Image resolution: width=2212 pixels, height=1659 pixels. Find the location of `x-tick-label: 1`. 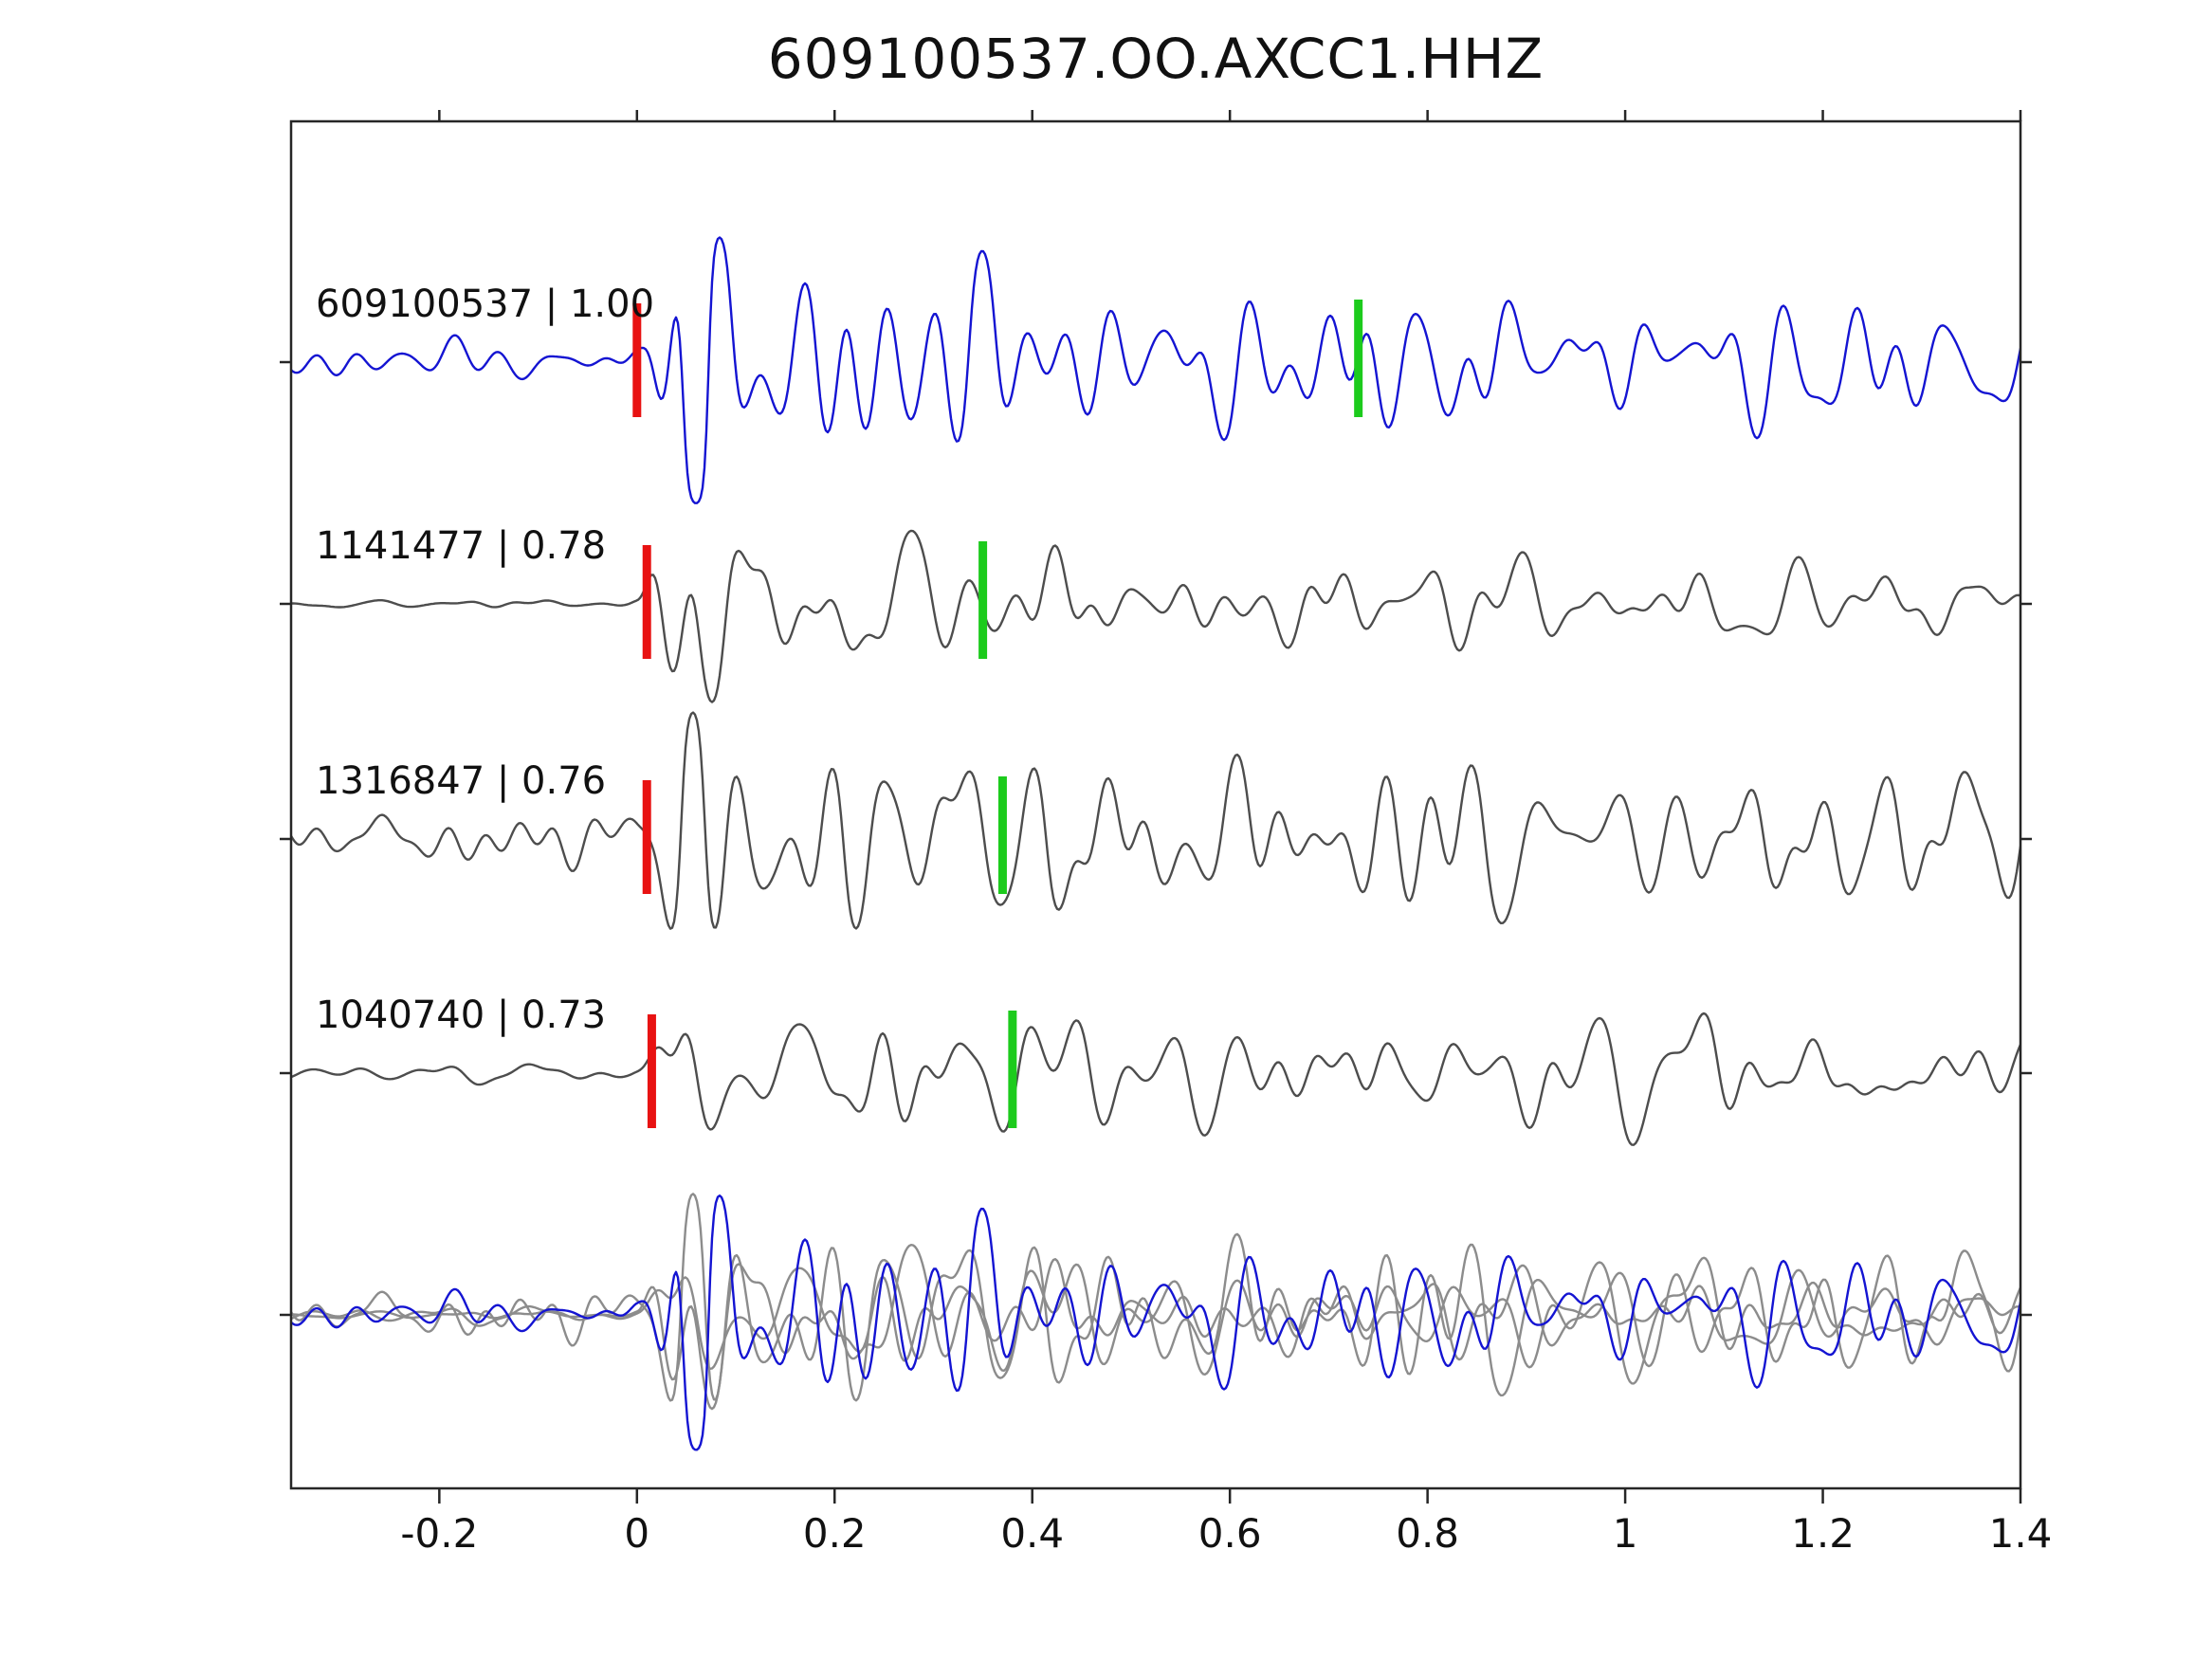

x-tick-label: 1 is located at coordinates (1625, 1533).